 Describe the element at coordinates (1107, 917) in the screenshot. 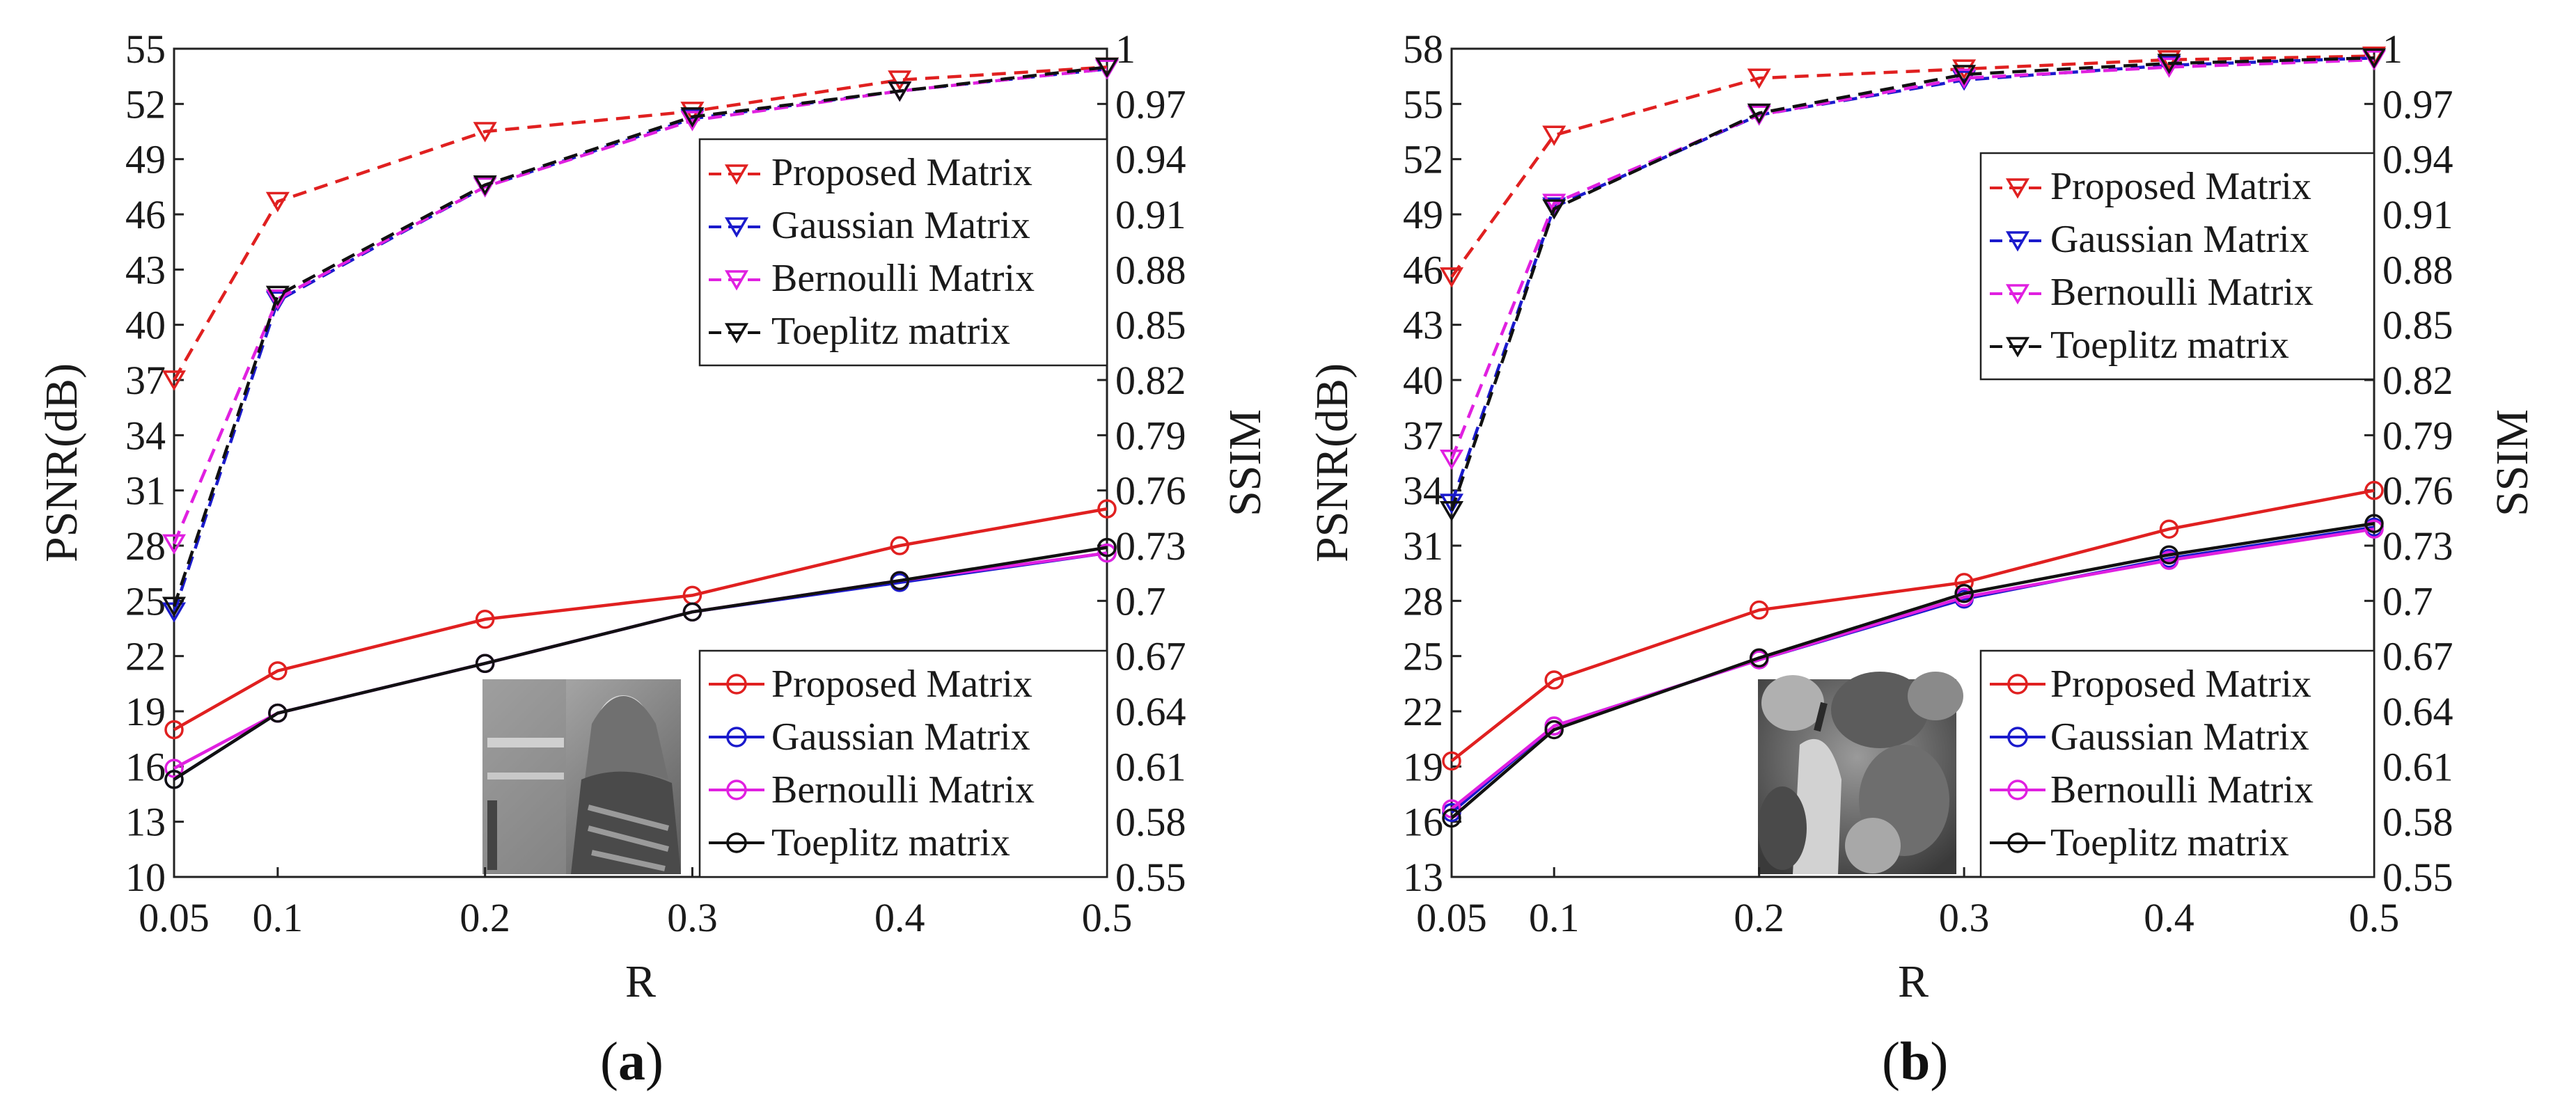

I see `x-tick-label: 0.5` at that location.